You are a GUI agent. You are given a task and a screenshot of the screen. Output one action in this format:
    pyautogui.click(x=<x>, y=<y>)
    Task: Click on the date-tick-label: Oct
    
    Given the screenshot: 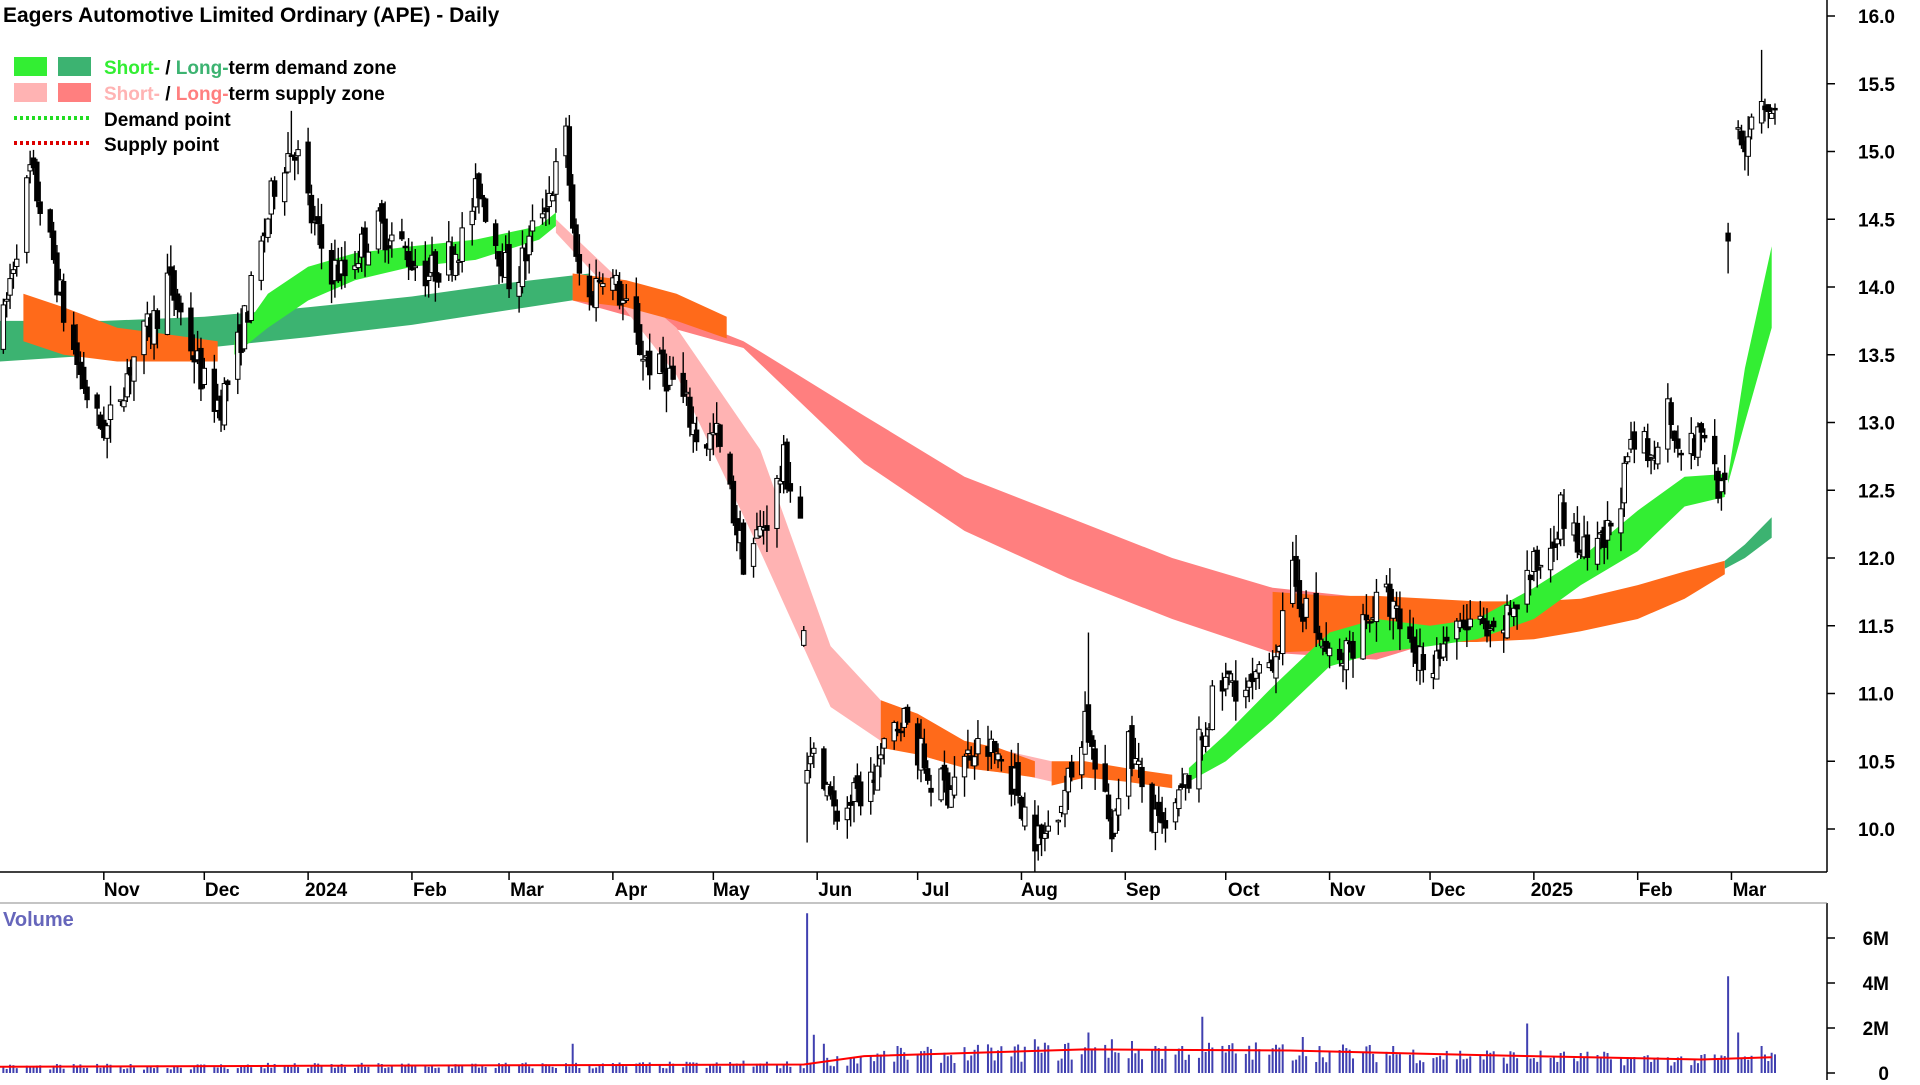 What is the action you would take?
    pyautogui.click(x=1244, y=890)
    